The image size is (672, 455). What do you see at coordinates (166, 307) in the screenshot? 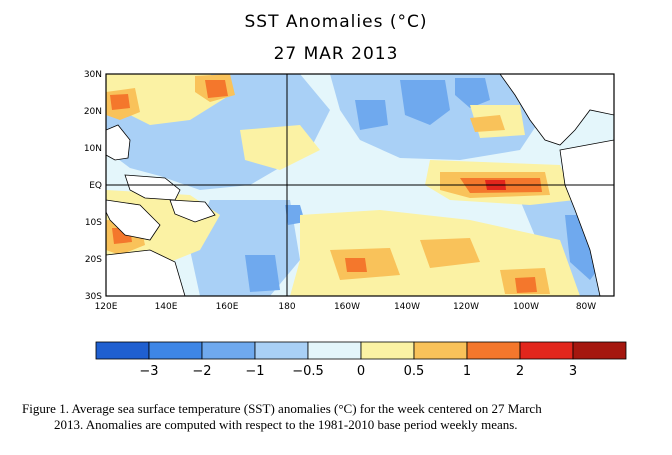
I see `lon-label: 140E` at bounding box center [166, 307].